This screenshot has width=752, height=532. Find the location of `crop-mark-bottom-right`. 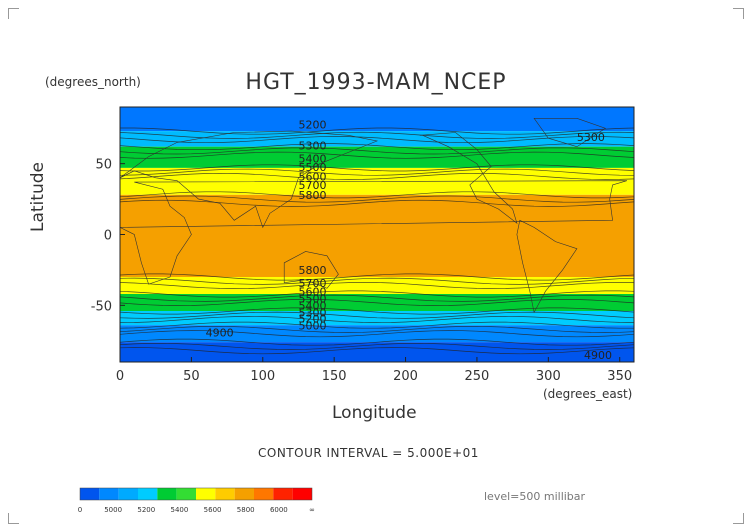

crop-mark-bottom-right is located at coordinates (738, 518).